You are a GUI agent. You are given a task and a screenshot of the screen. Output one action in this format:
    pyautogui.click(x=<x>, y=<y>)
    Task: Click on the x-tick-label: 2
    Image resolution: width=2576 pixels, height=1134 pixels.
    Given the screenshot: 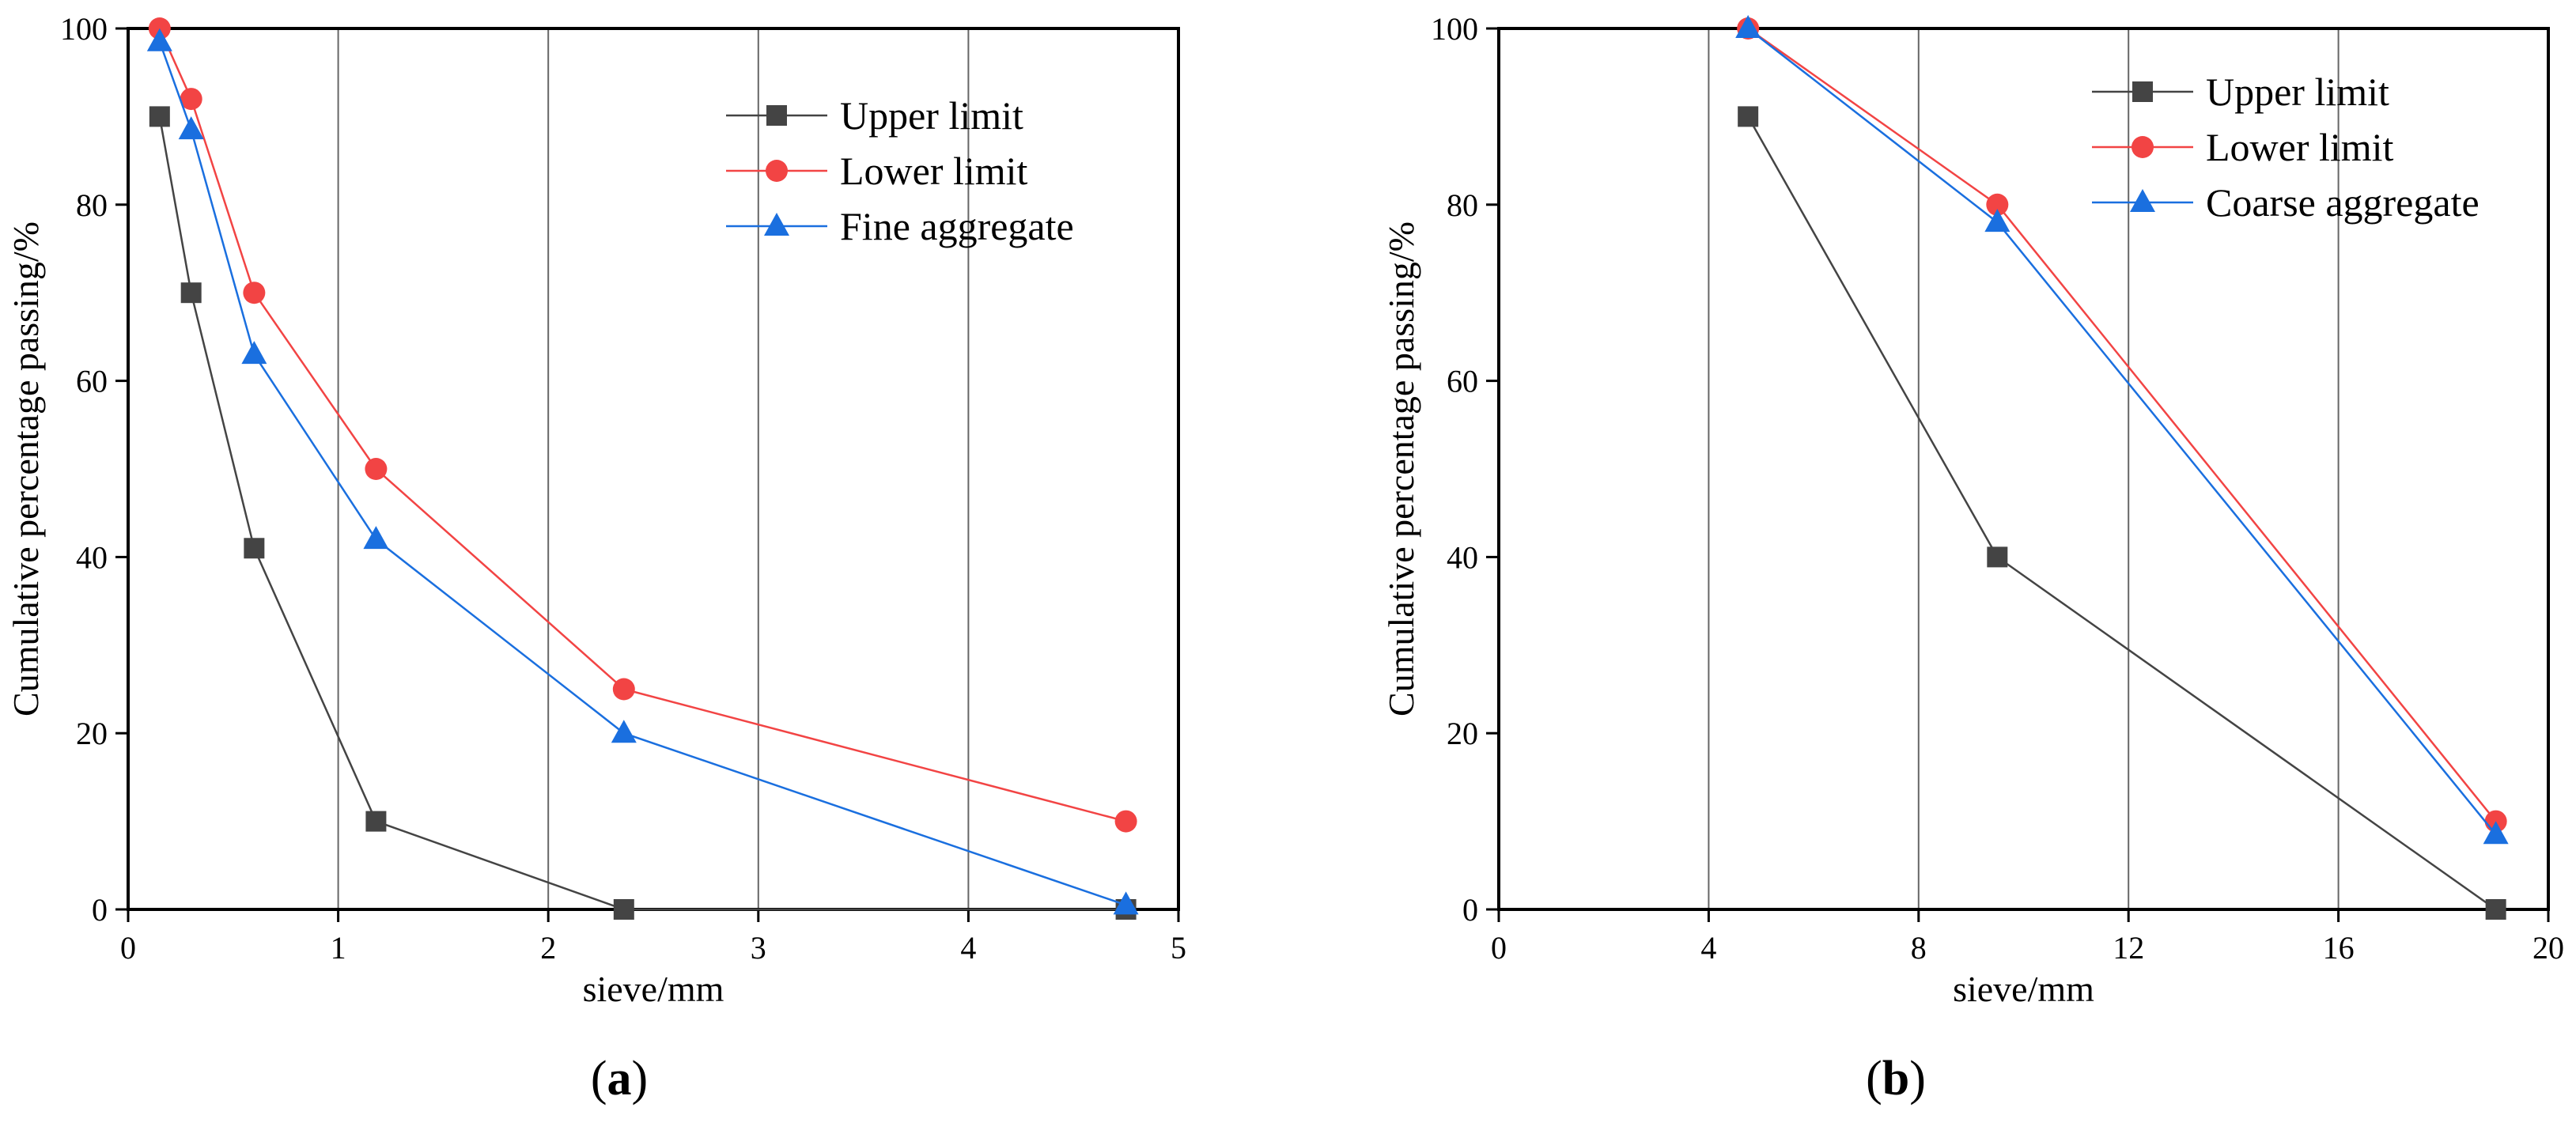 What is the action you would take?
    pyautogui.click(x=548, y=948)
    